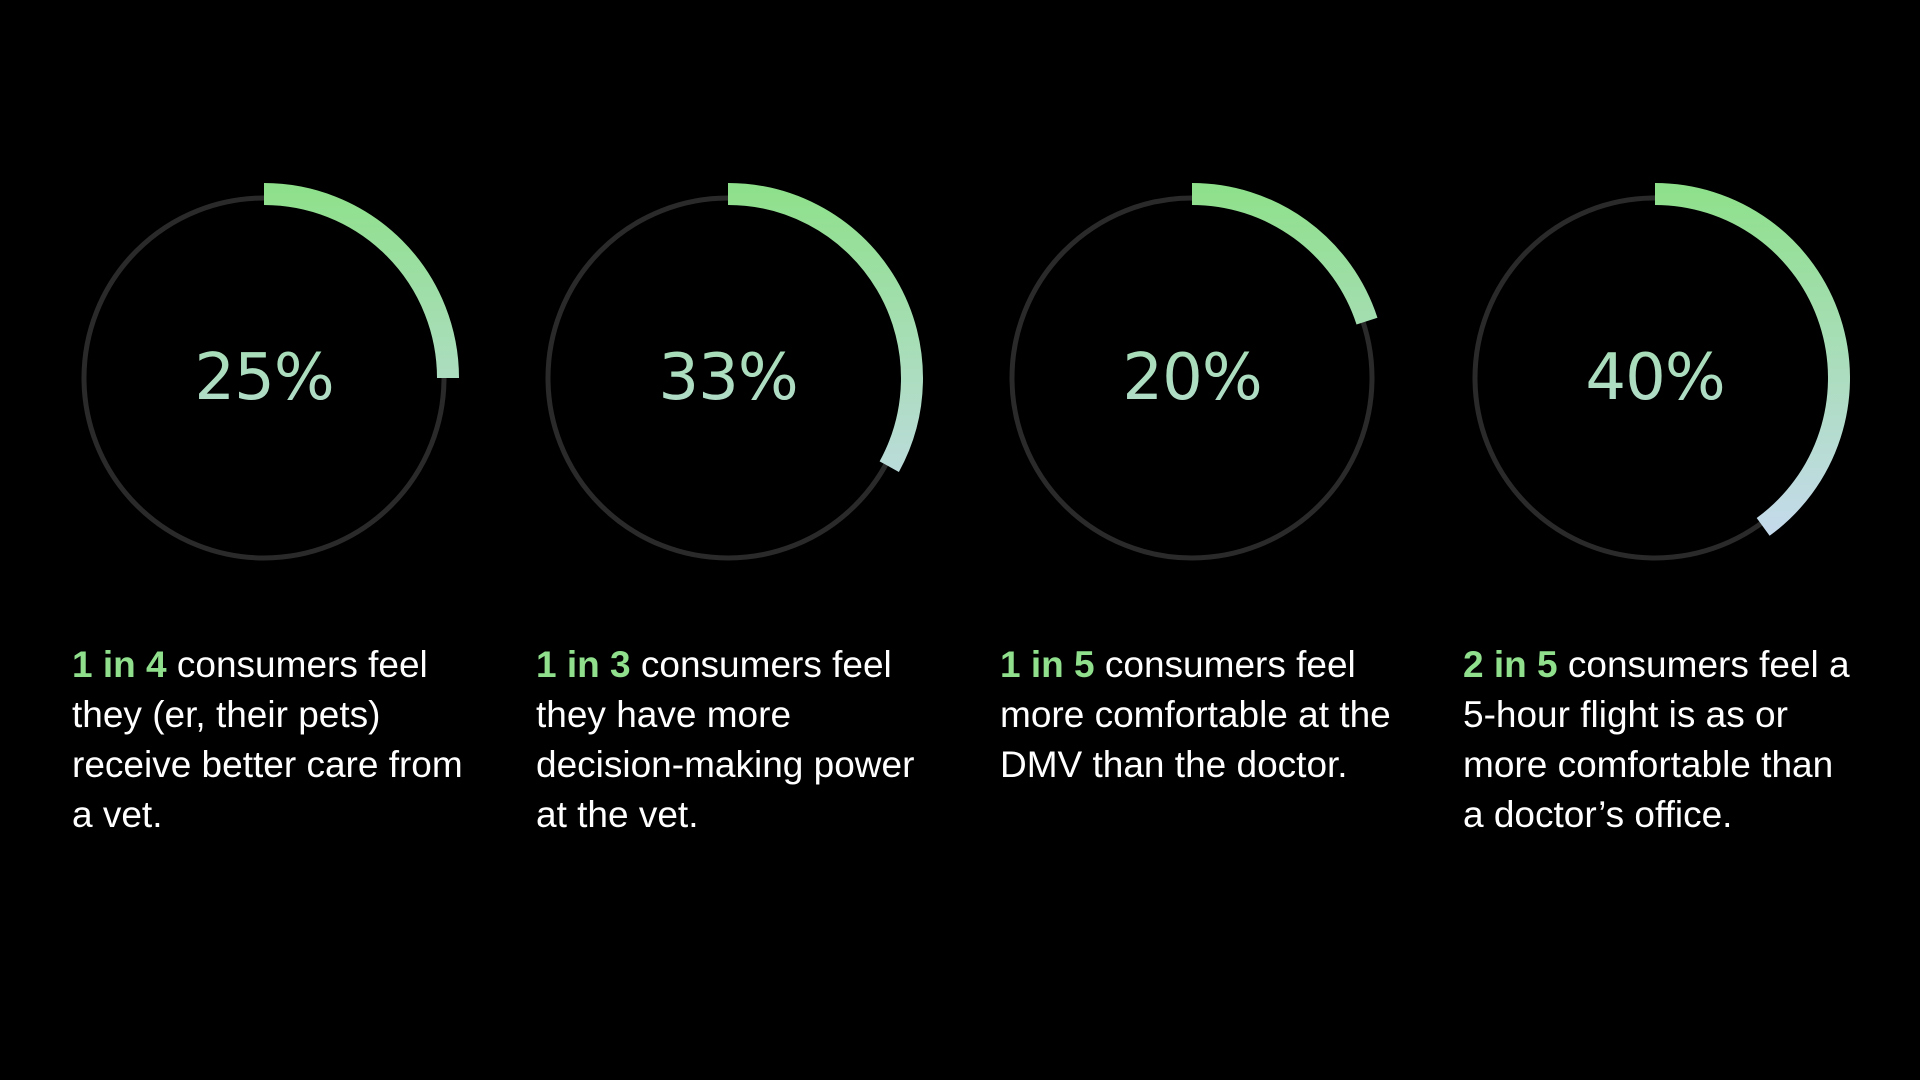 This screenshot has width=1920, height=1080. What do you see at coordinates (583, 664) in the screenshot?
I see `stat-highlight: 1 in 3` at bounding box center [583, 664].